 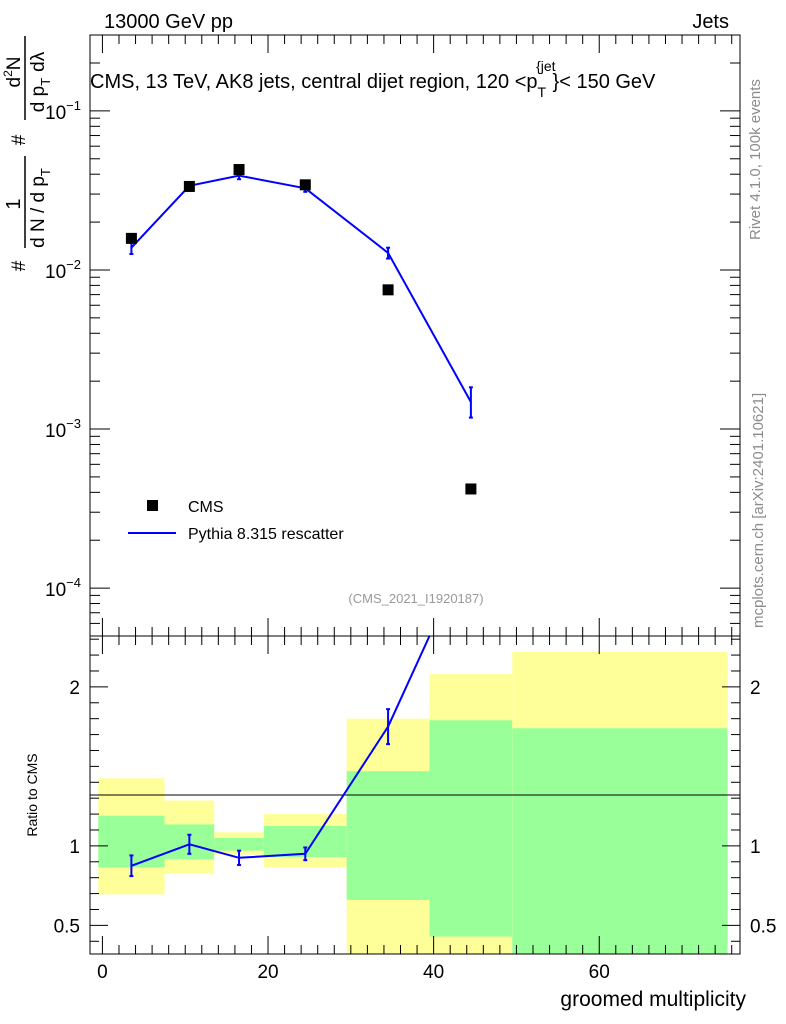 What do you see at coordinates (73, 105) in the screenshot?
I see `y-tick-label-exp: −1` at bounding box center [73, 105].